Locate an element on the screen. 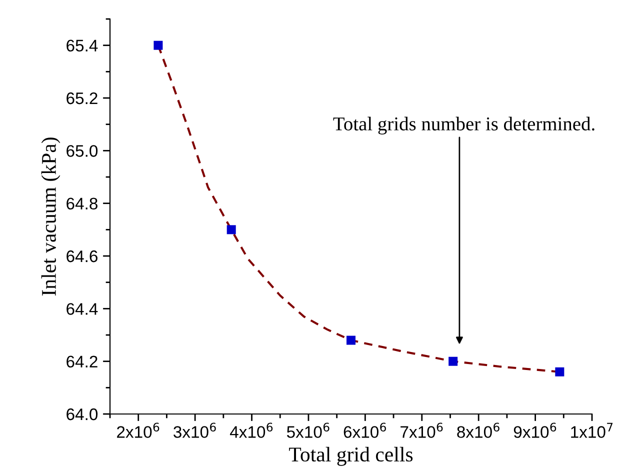  y-tick-label: 64.6 is located at coordinates (82, 256).